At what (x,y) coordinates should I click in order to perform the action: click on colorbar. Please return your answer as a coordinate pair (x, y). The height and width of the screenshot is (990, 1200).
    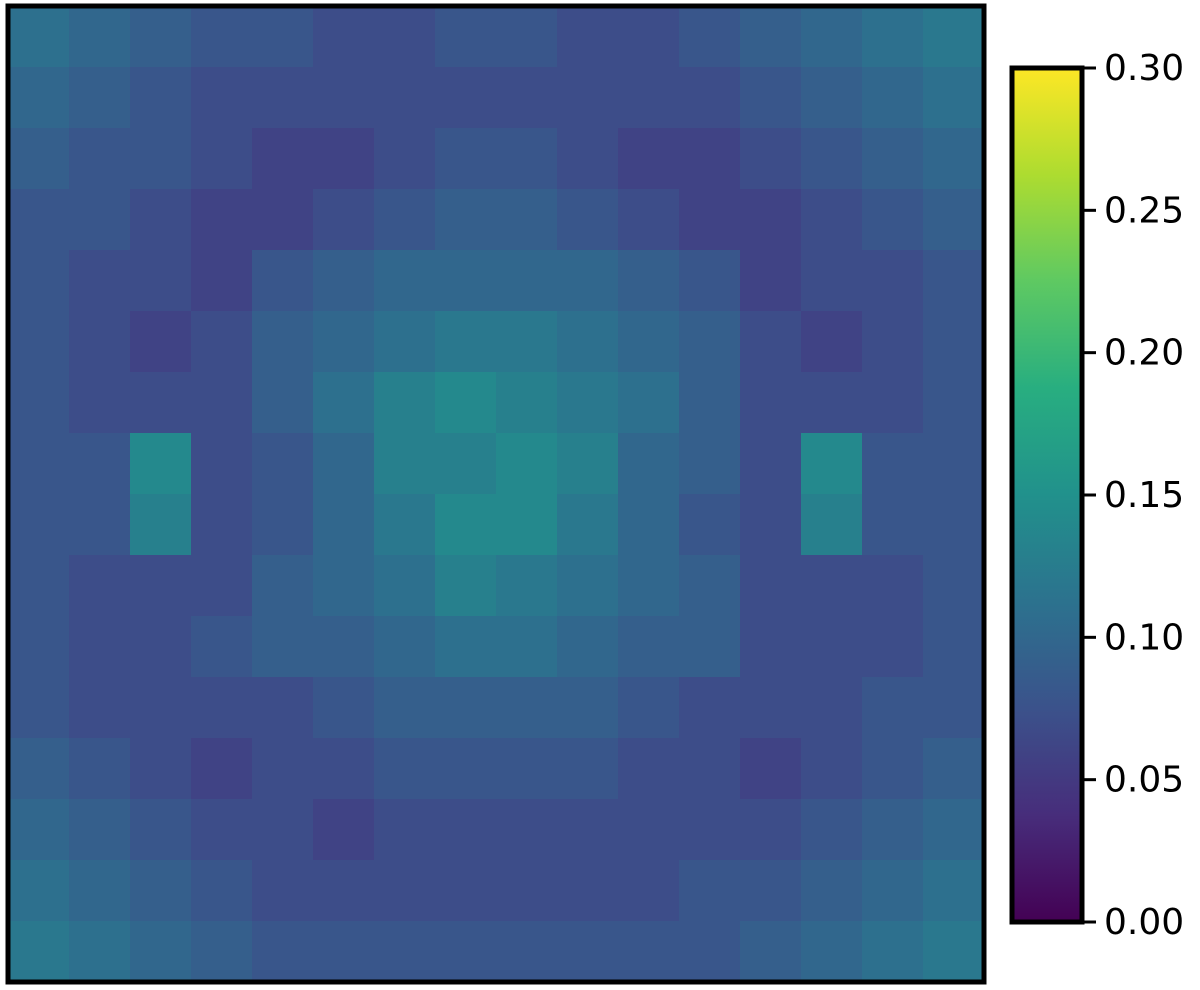
    Looking at the image, I should click on (1047, 495).